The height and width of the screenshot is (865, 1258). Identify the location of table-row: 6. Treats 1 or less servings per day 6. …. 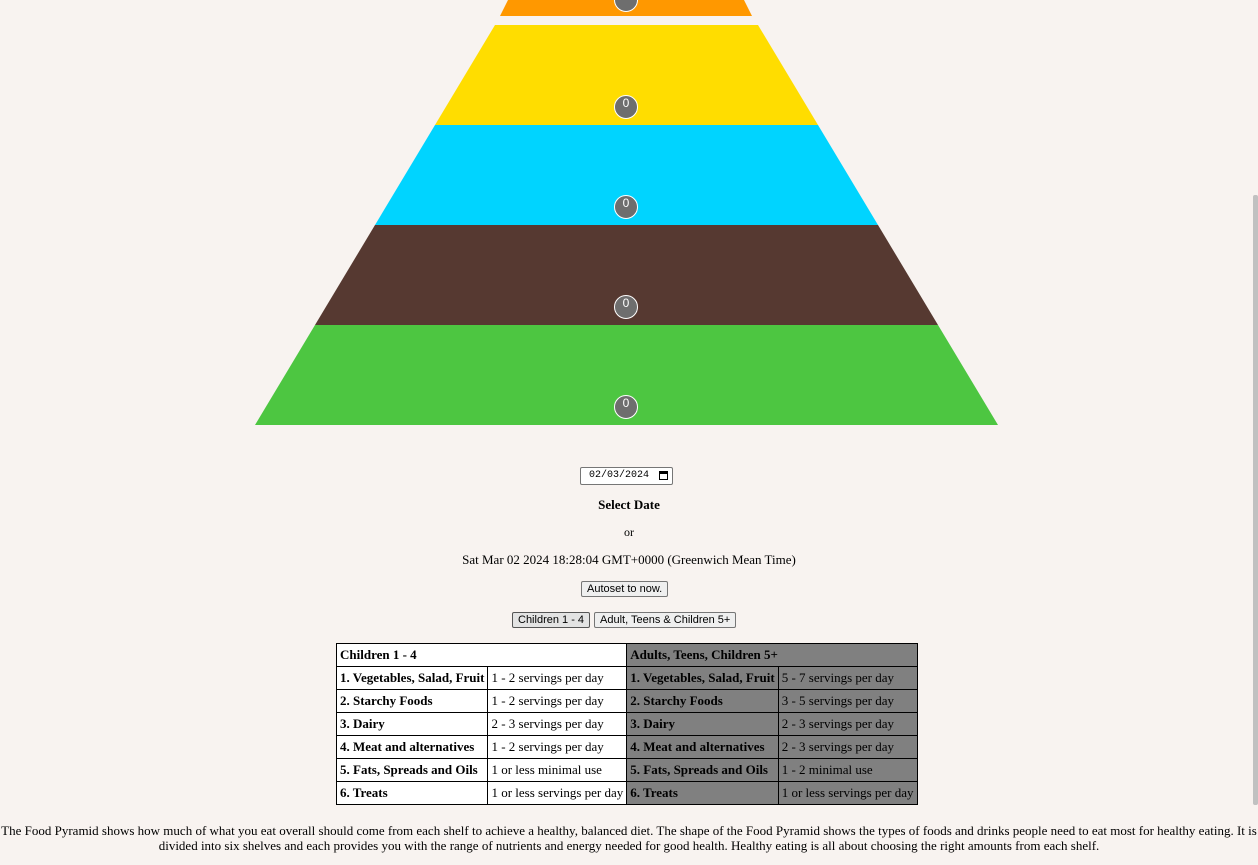
(626, 793).